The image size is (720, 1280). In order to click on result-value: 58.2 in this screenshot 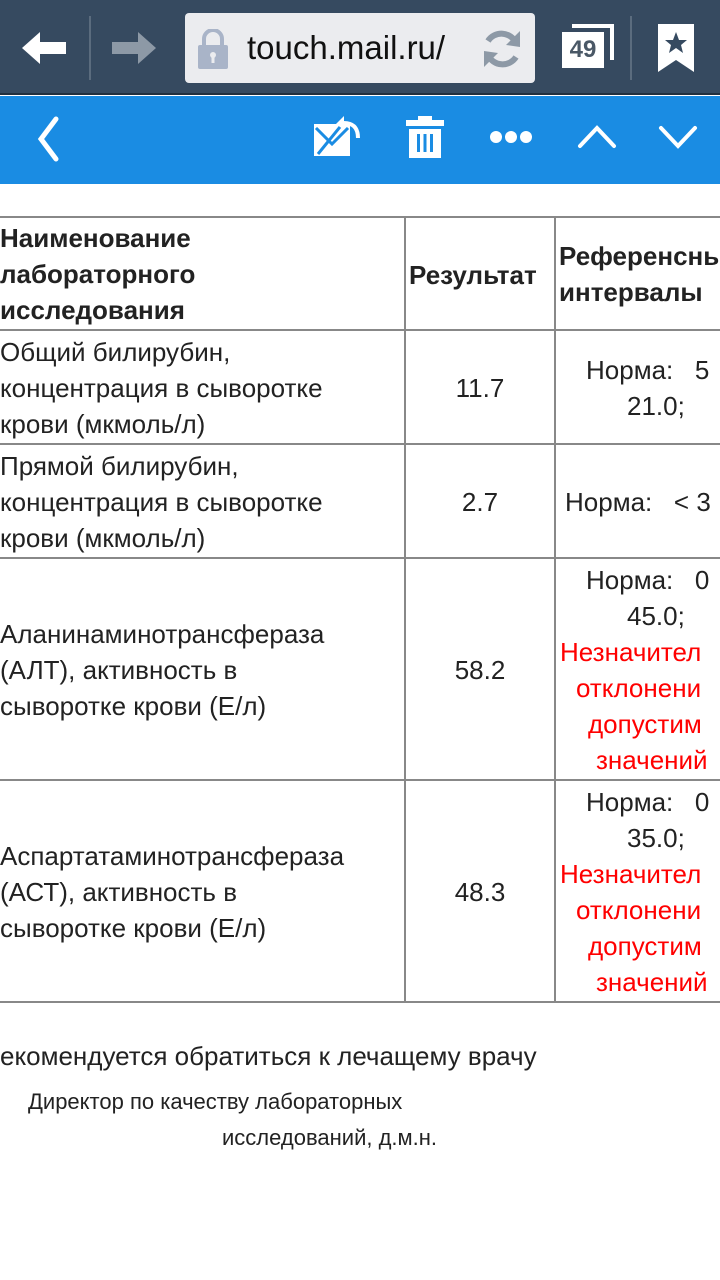, I will do `click(480, 670)`.